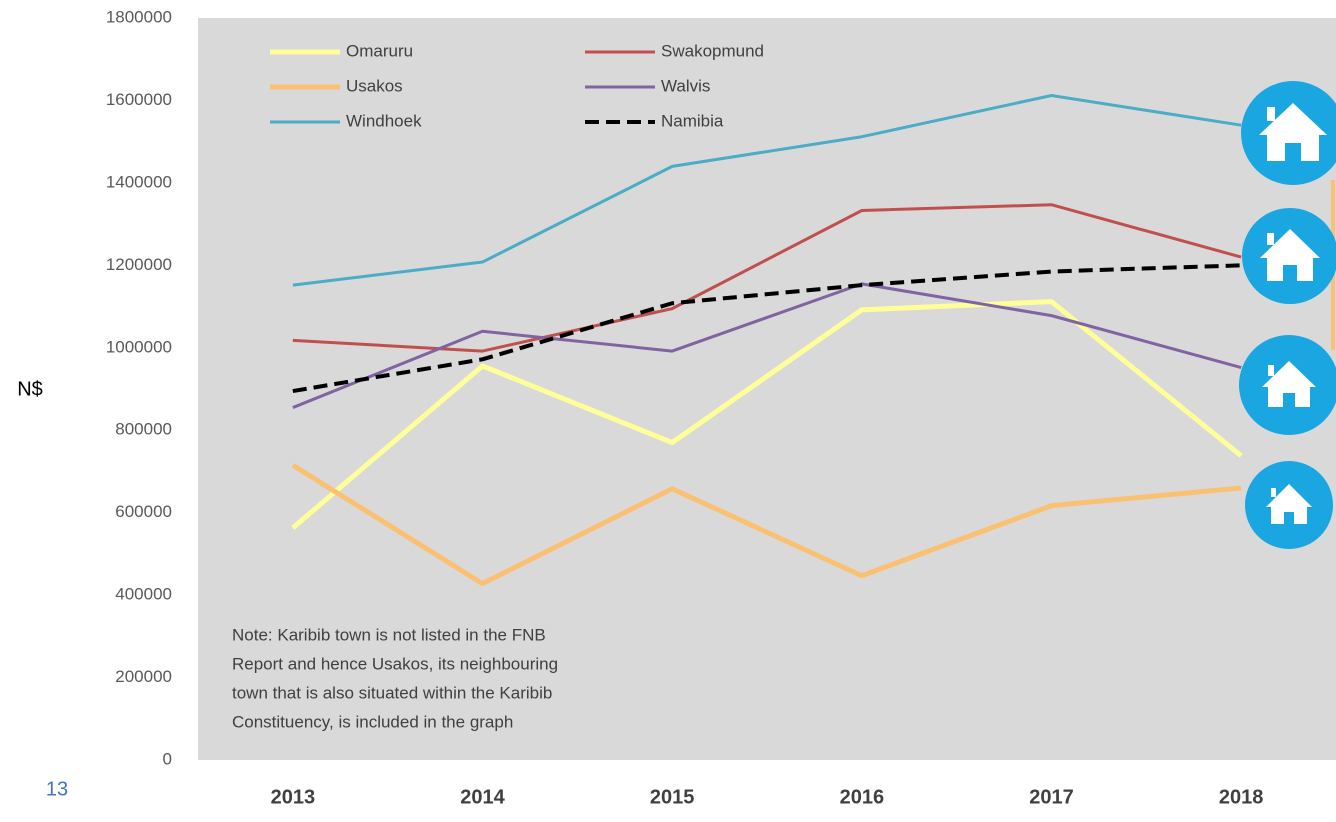  Describe the element at coordinates (139, 99) in the screenshot. I see `y-tick-label: 1600000` at that location.